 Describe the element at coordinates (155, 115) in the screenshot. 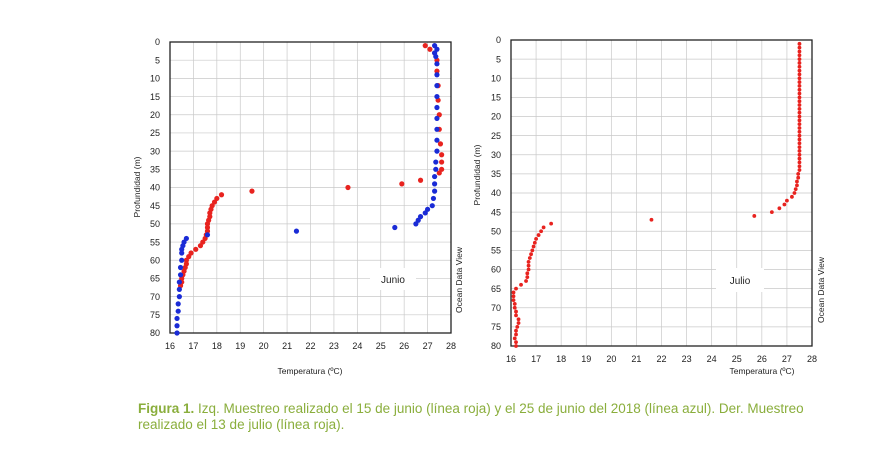

I see `y-tick-label: 20` at that location.